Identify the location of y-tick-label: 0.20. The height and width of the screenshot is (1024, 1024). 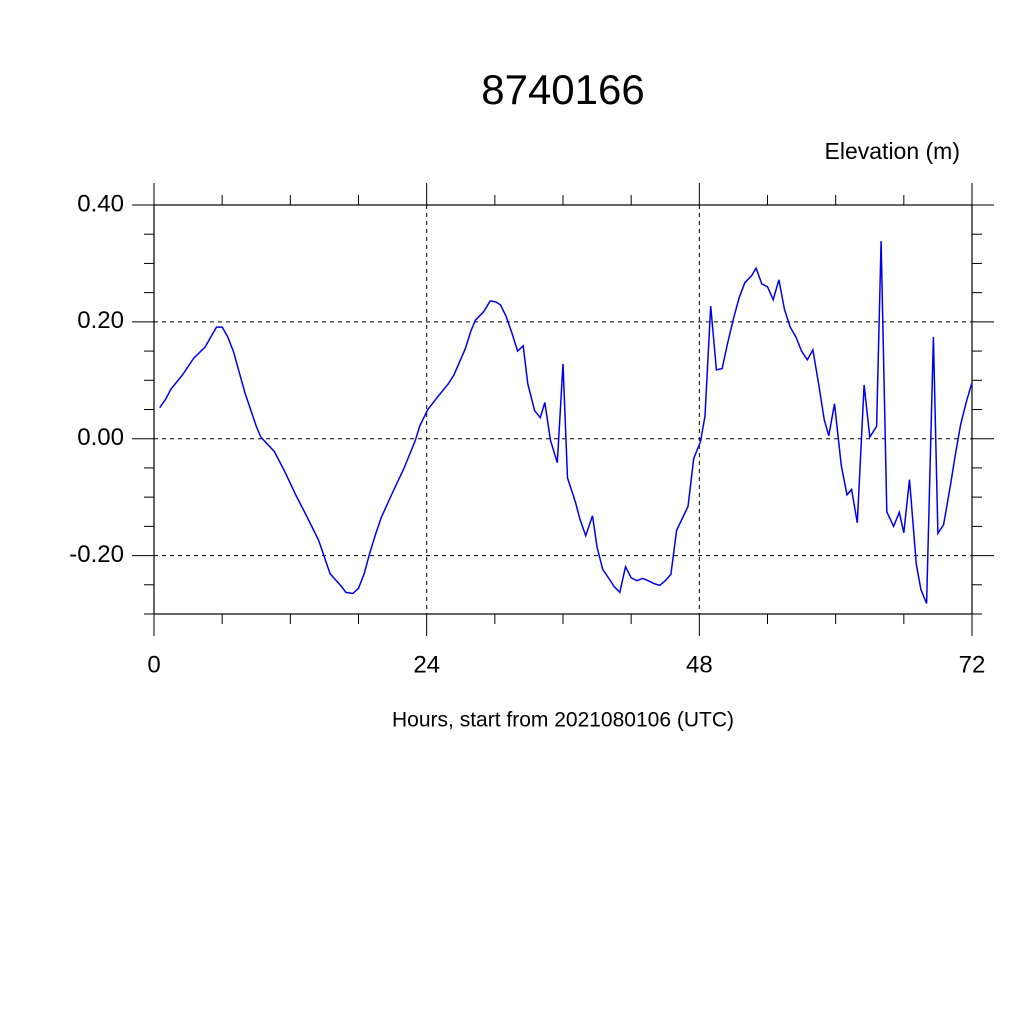
(100, 320).